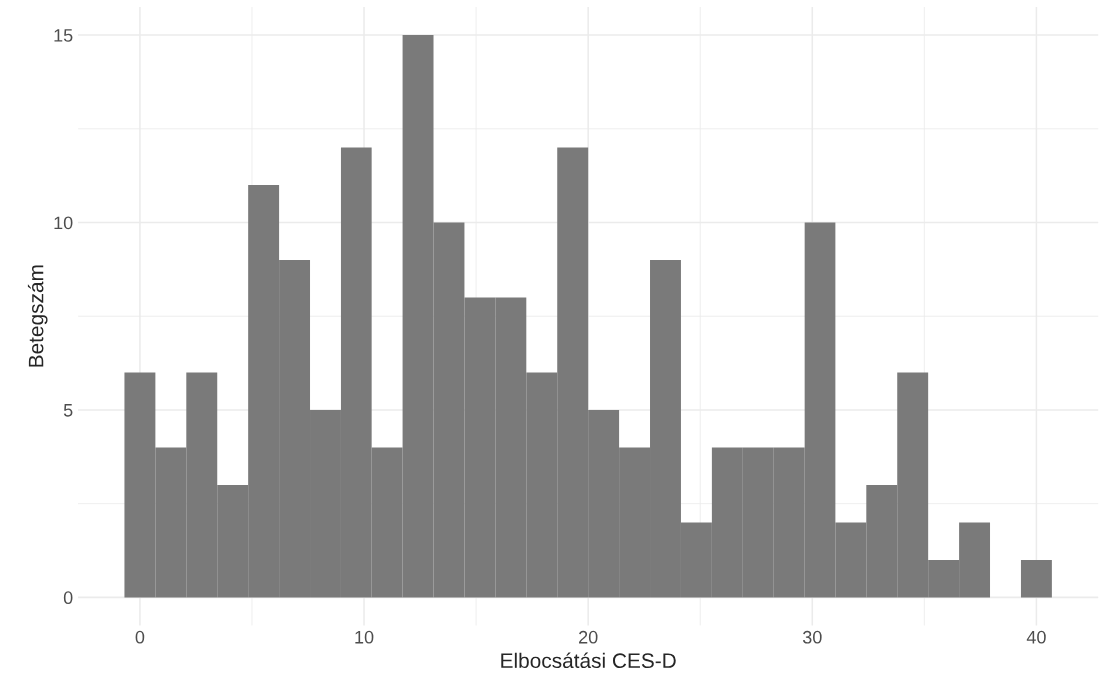 Image resolution: width=1115 pixels, height=695 pixels. I want to click on y-axis-title: Betegszám, so click(37, 316).